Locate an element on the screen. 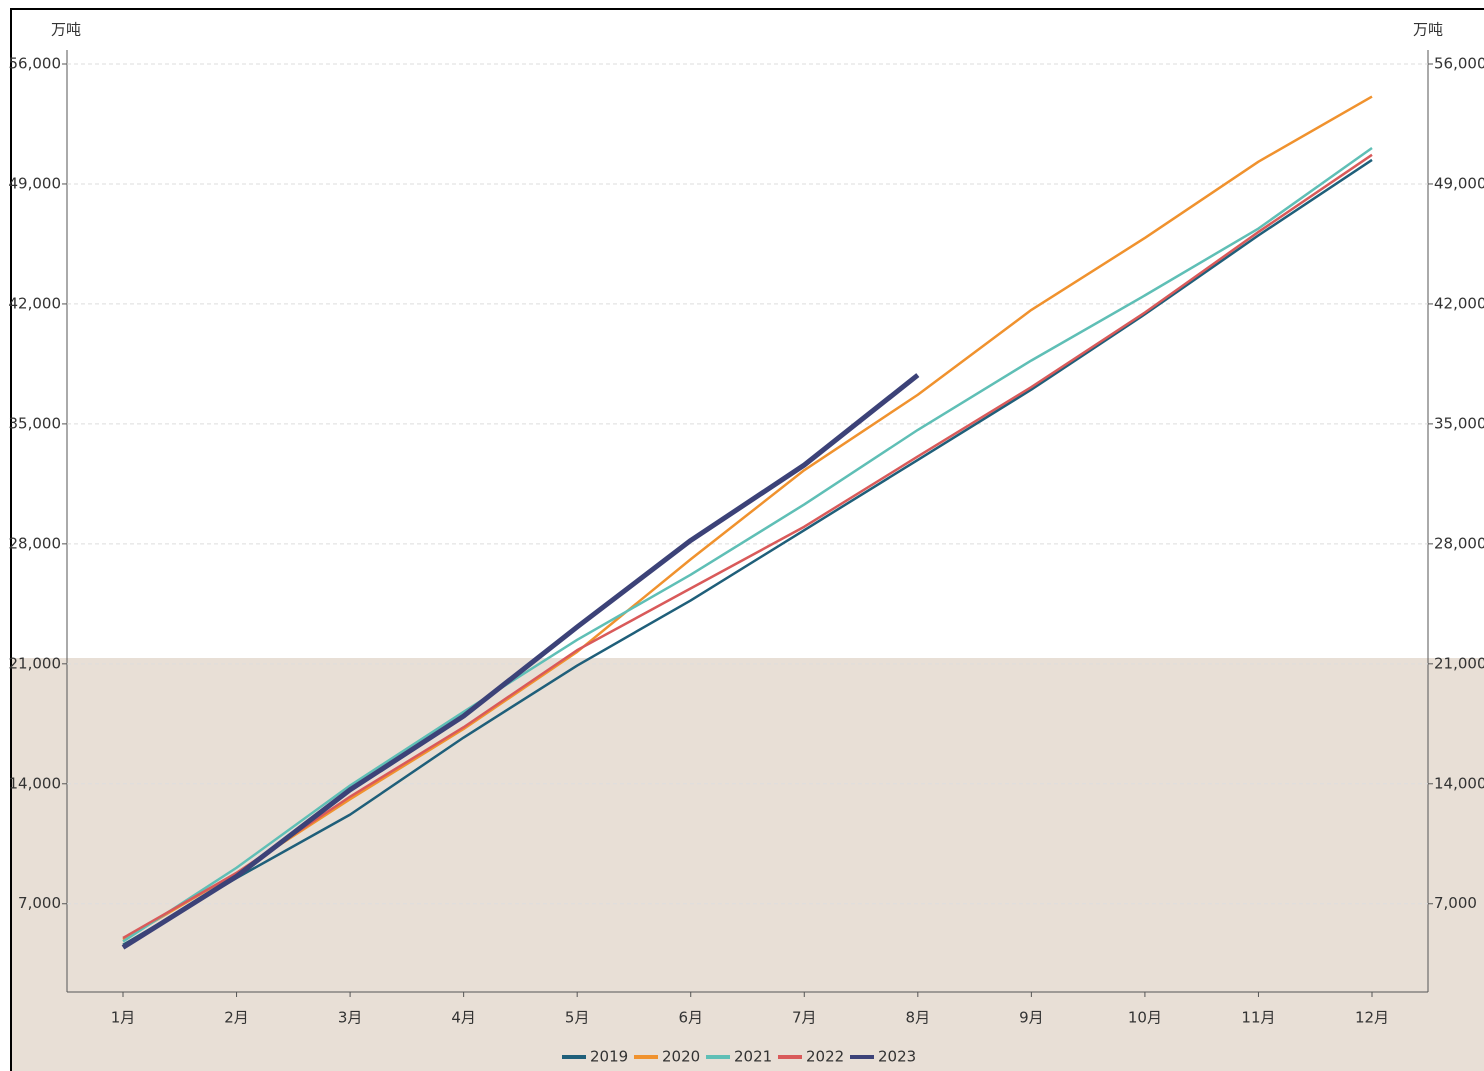 Image resolution: width=1484 pixels, height=1071 pixels. x-tick-label: 7月 is located at coordinates (804, 1018).